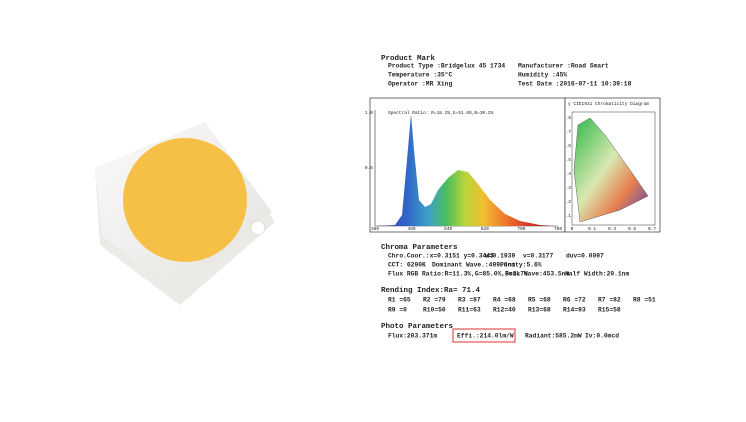  I want to click on y-tick-label: .4, so click(569, 174).